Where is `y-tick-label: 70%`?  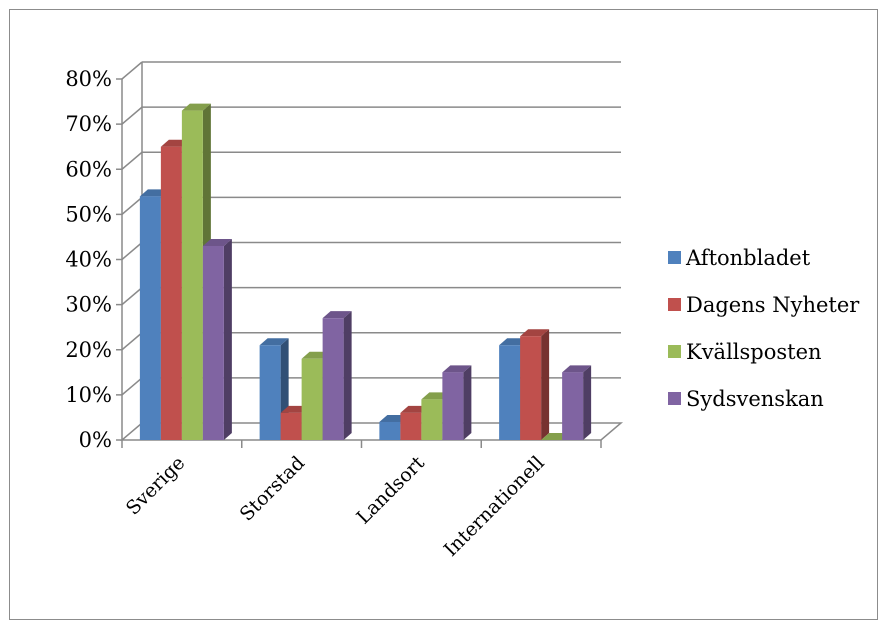 y-tick-label: 70% is located at coordinates (88, 124).